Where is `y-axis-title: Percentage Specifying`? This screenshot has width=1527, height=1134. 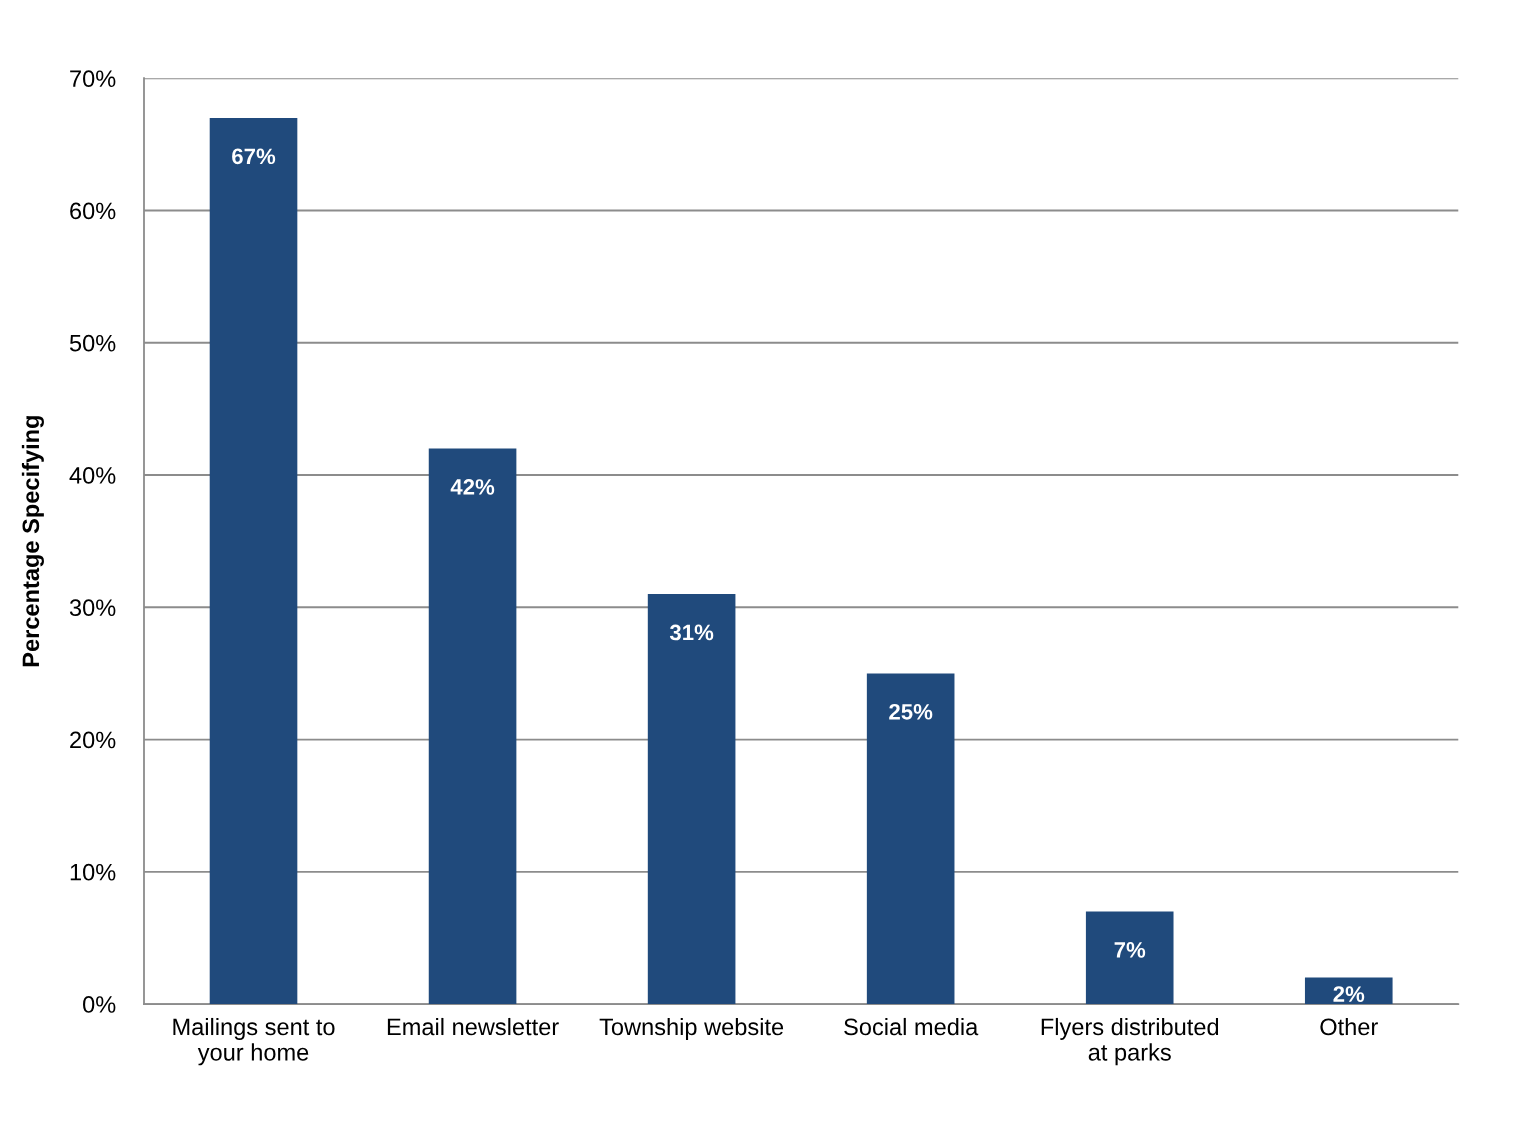 y-axis-title: Percentage Specifying is located at coordinates (32, 541).